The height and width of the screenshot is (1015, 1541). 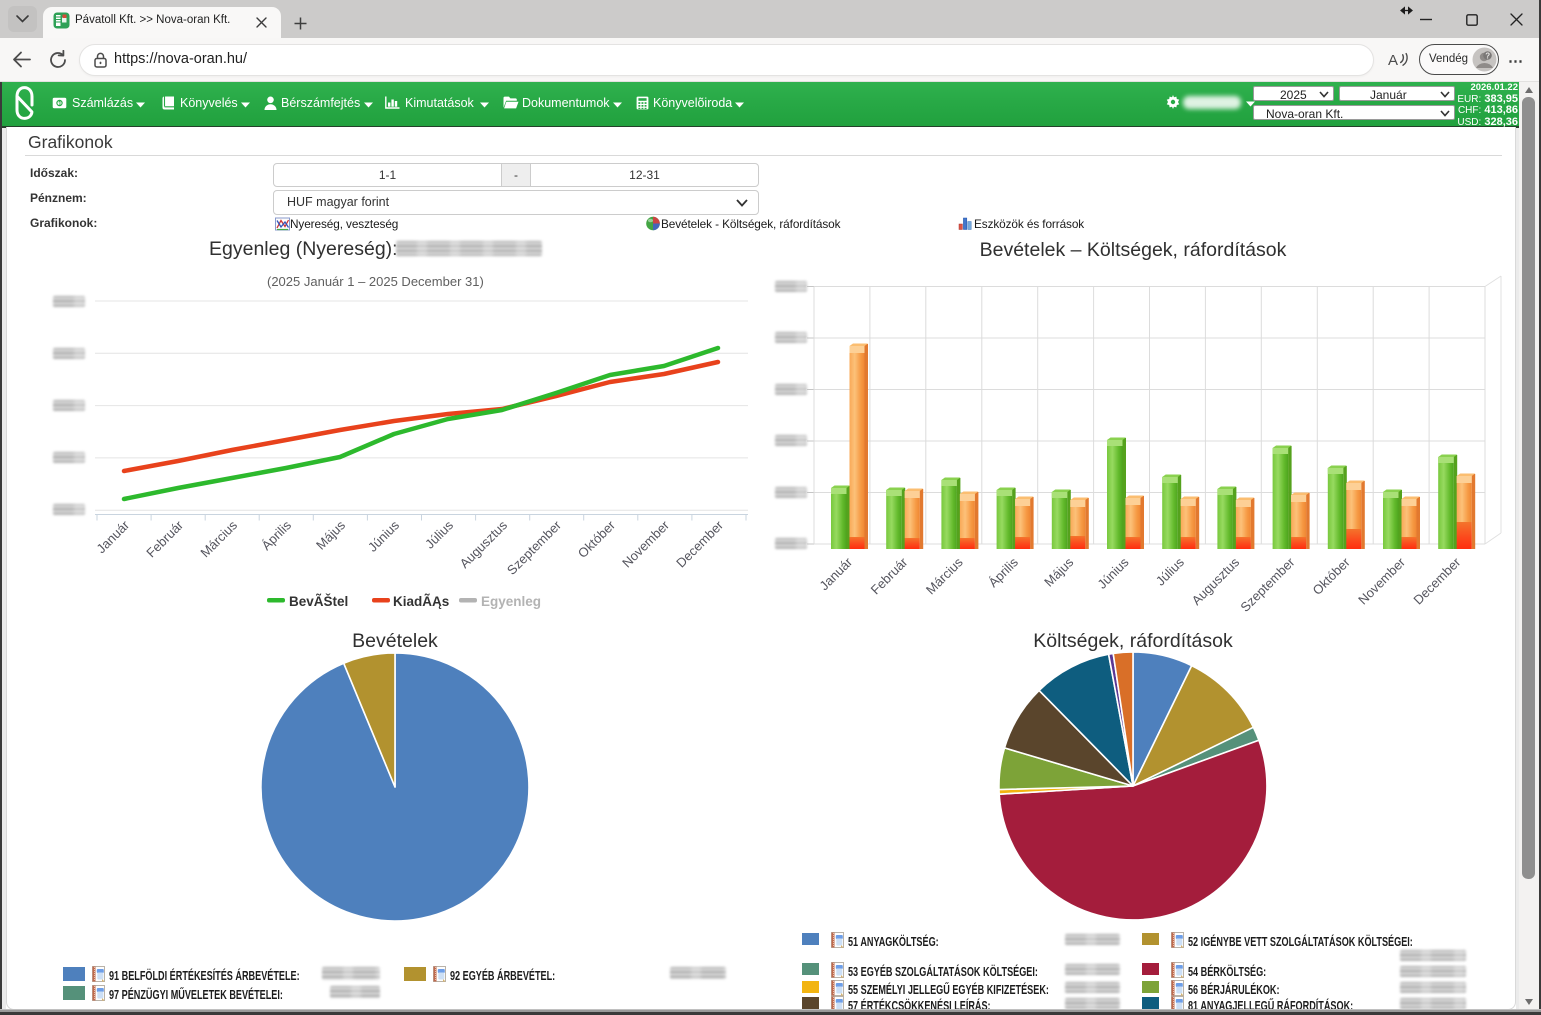 I want to click on svg-text:(2025 Január 1 – 2025 December: (2025 Január 1 – 2025 December 31), so click(x=375, y=281).